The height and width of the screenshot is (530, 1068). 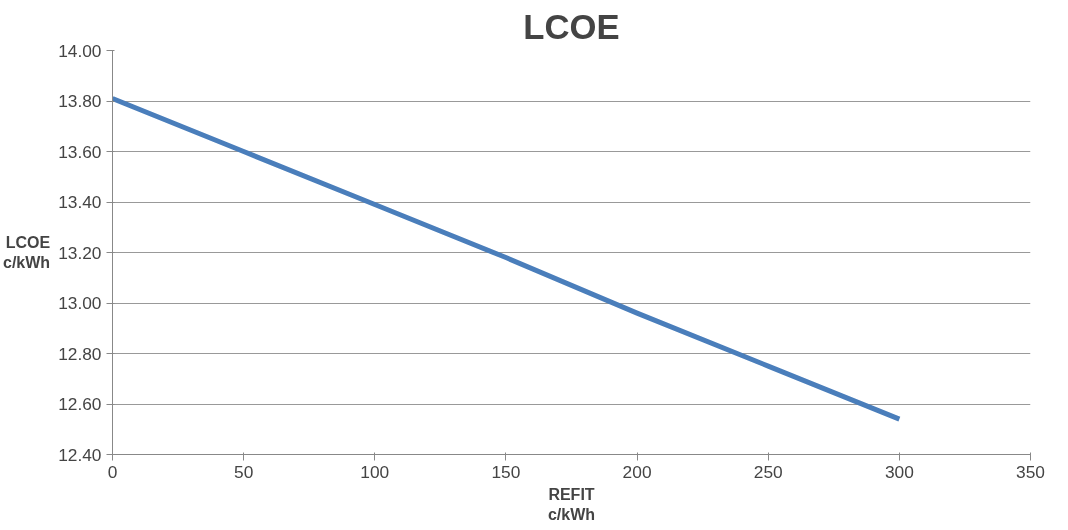 I want to click on chart-title: LCOE, so click(x=571, y=26).